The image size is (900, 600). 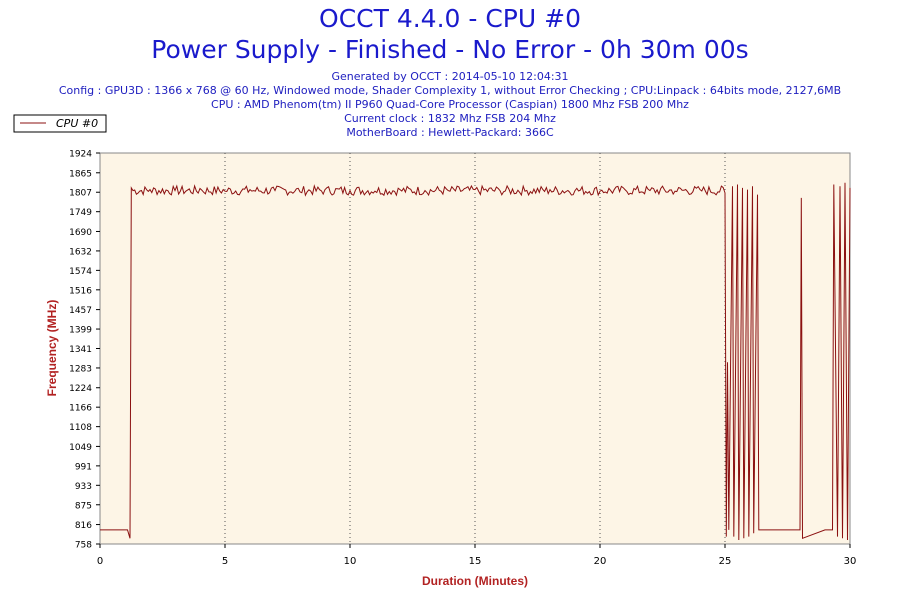 What do you see at coordinates (80, 174) in the screenshot?
I see `y-tick-label: 1865` at bounding box center [80, 174].